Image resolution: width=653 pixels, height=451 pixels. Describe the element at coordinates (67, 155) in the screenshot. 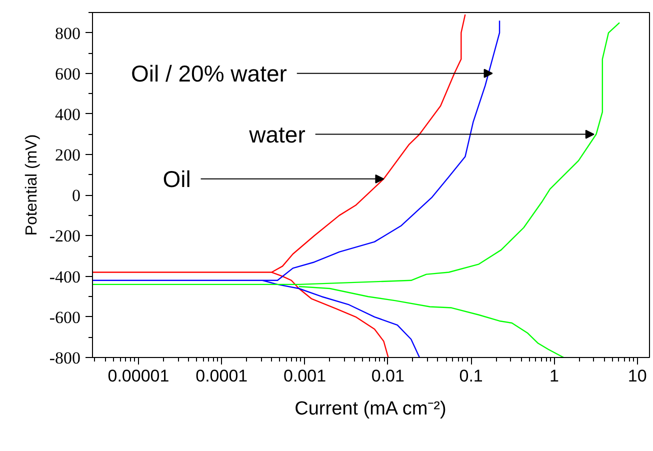

I see `y-tick-label: 200` at that location.